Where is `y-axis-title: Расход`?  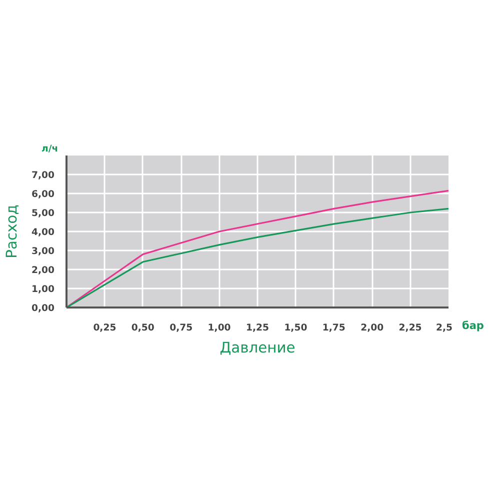 y-axis-title: Расход is located at coordinates (11, 231).